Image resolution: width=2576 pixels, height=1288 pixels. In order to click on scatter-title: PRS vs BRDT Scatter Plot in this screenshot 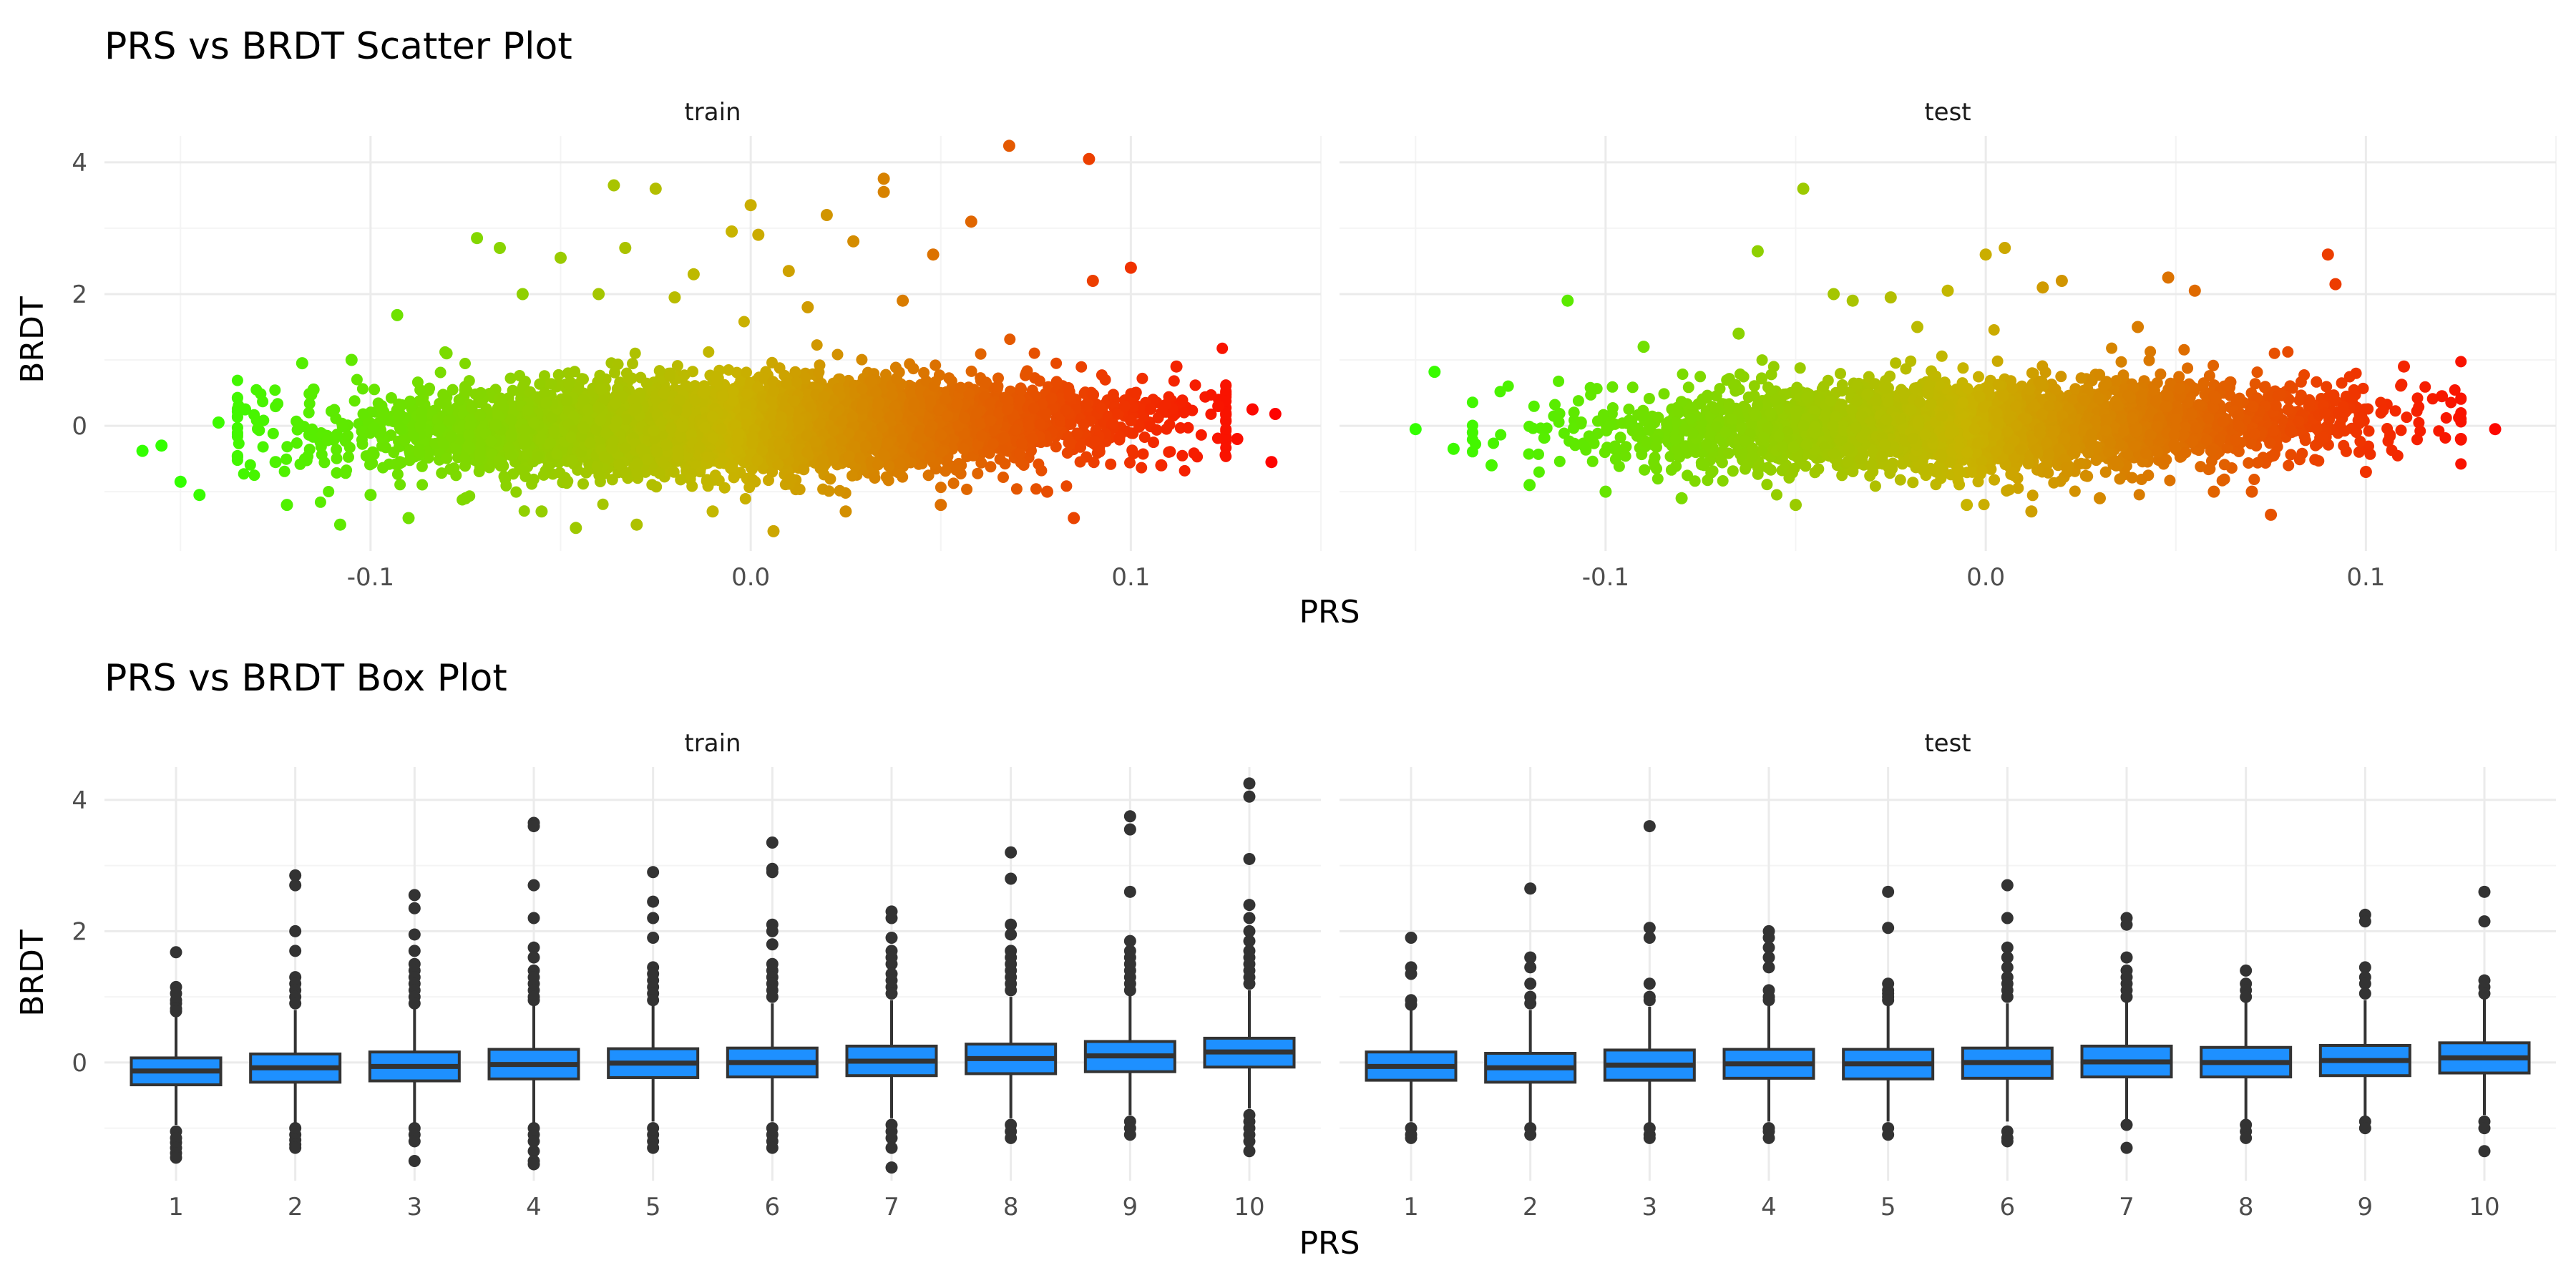, I will do `click(338, 46)`.